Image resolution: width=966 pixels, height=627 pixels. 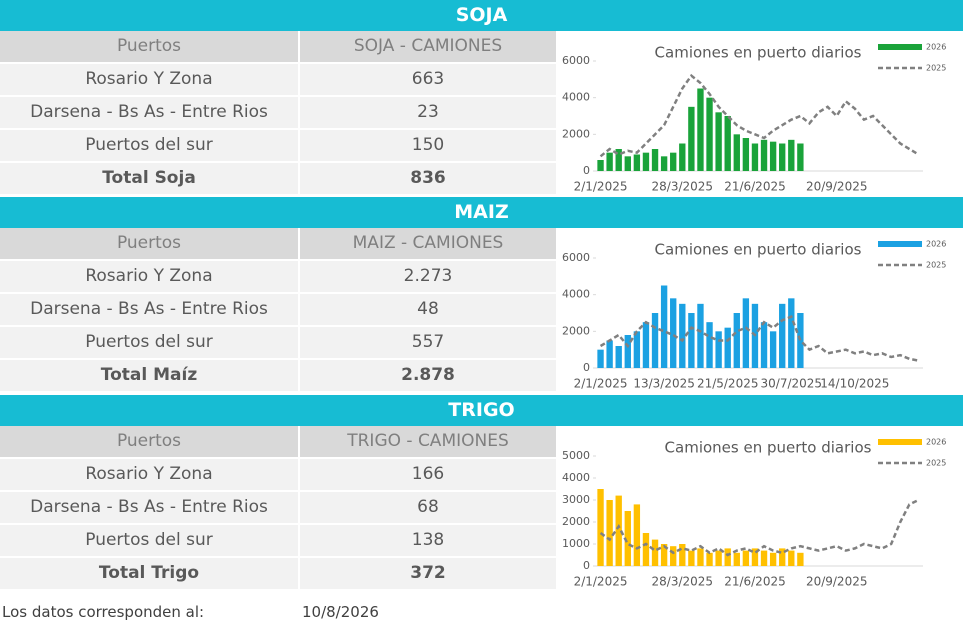 What do you see at coordinates (429, 442) in the screenshot?
I see `table-header-cell: TRIGO - CAMIONES` at bounding box center [429, 442].